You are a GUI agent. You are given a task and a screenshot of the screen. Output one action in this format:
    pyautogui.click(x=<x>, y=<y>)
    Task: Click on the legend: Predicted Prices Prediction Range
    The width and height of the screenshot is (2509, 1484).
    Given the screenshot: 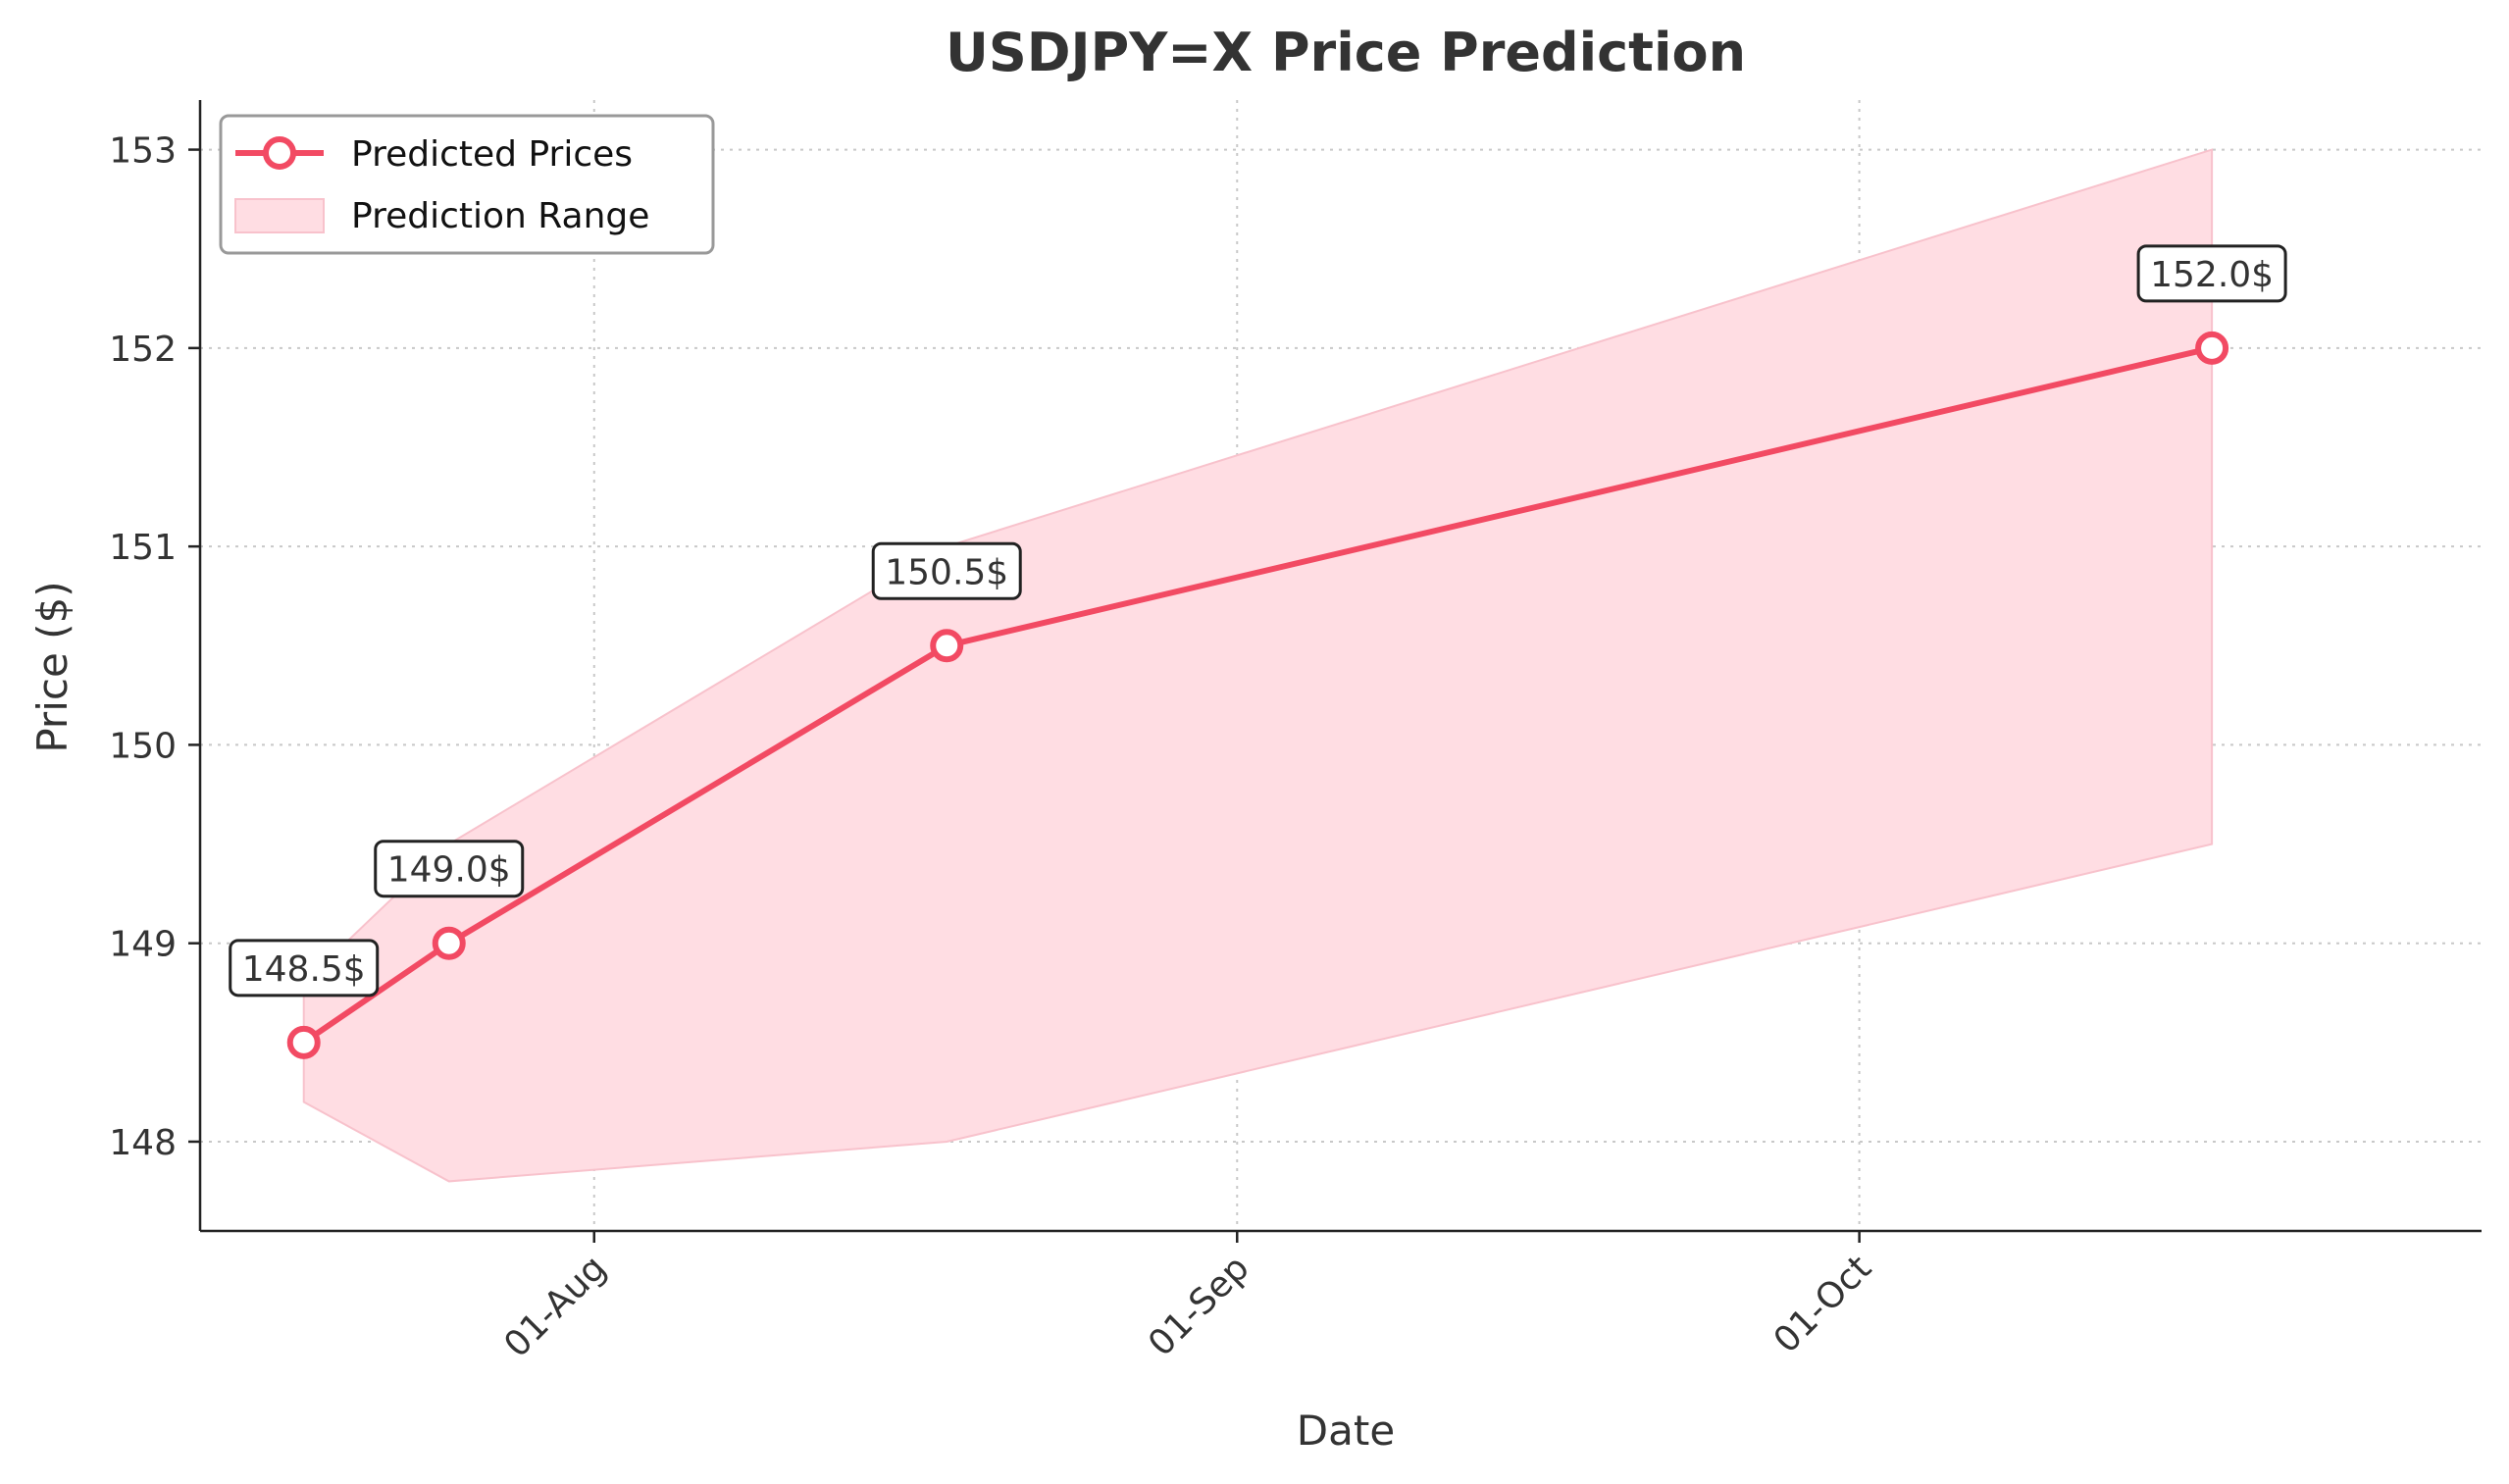 What is the action you would take?
    pyautogui.click(x=467, y=184)
    